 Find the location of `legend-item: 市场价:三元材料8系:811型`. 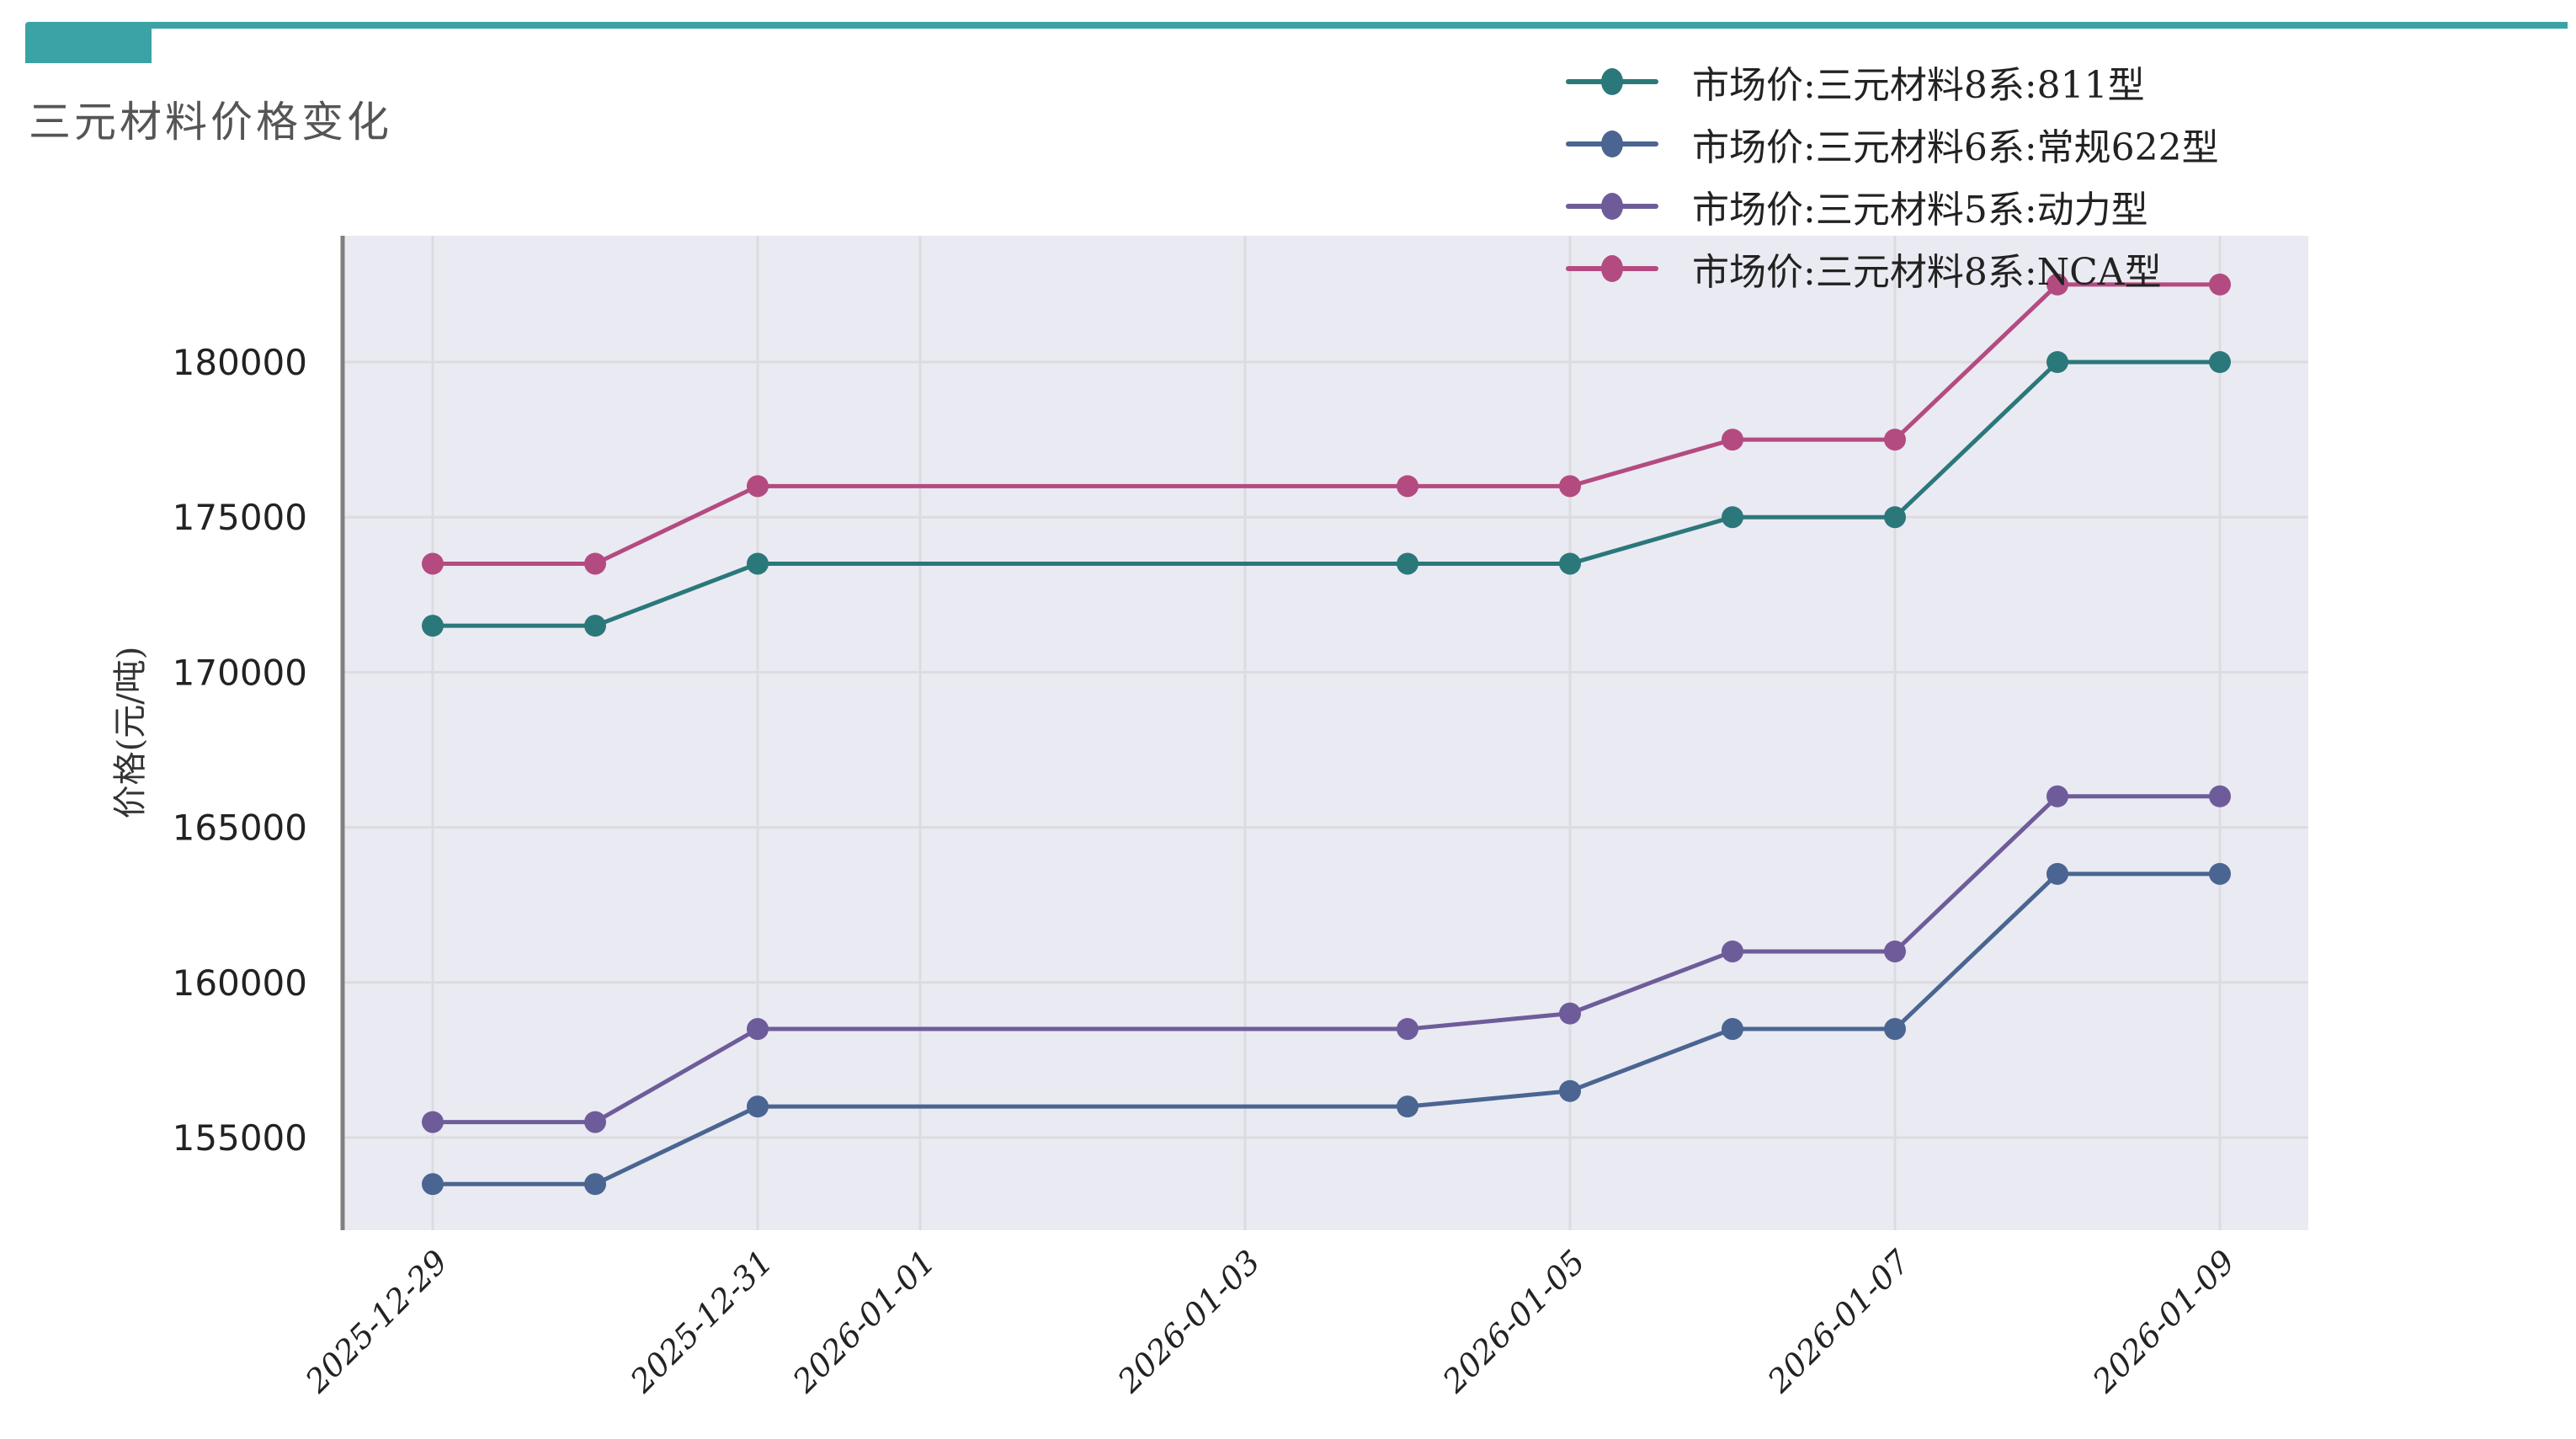

legend-item: 市场价:三元材料8系:811型 is located at coordinates (1893, 82).